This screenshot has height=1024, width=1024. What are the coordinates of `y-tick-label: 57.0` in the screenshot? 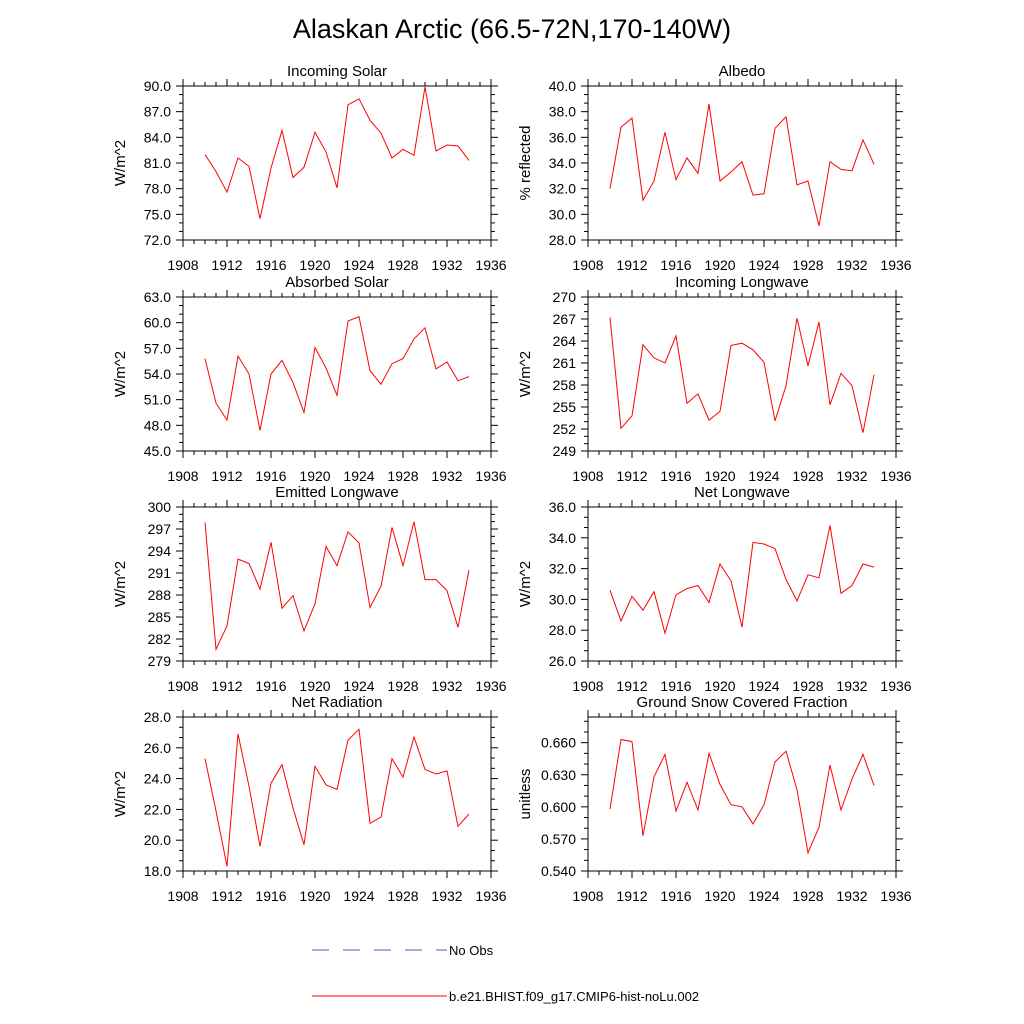 It's located at (157, 348).